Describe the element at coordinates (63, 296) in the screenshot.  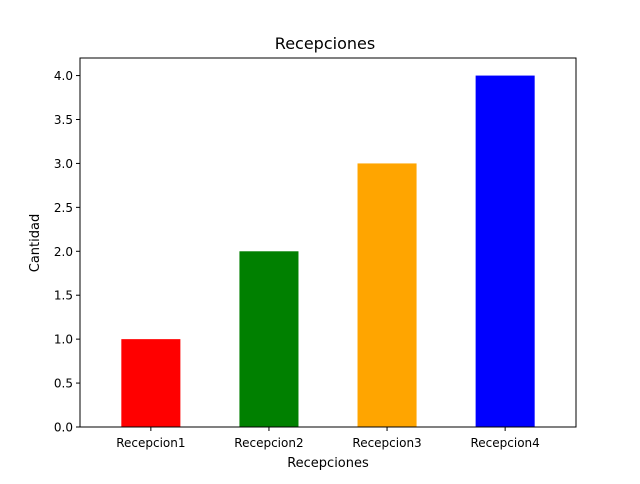
I see `y-tick-label: 1.5` at that location.